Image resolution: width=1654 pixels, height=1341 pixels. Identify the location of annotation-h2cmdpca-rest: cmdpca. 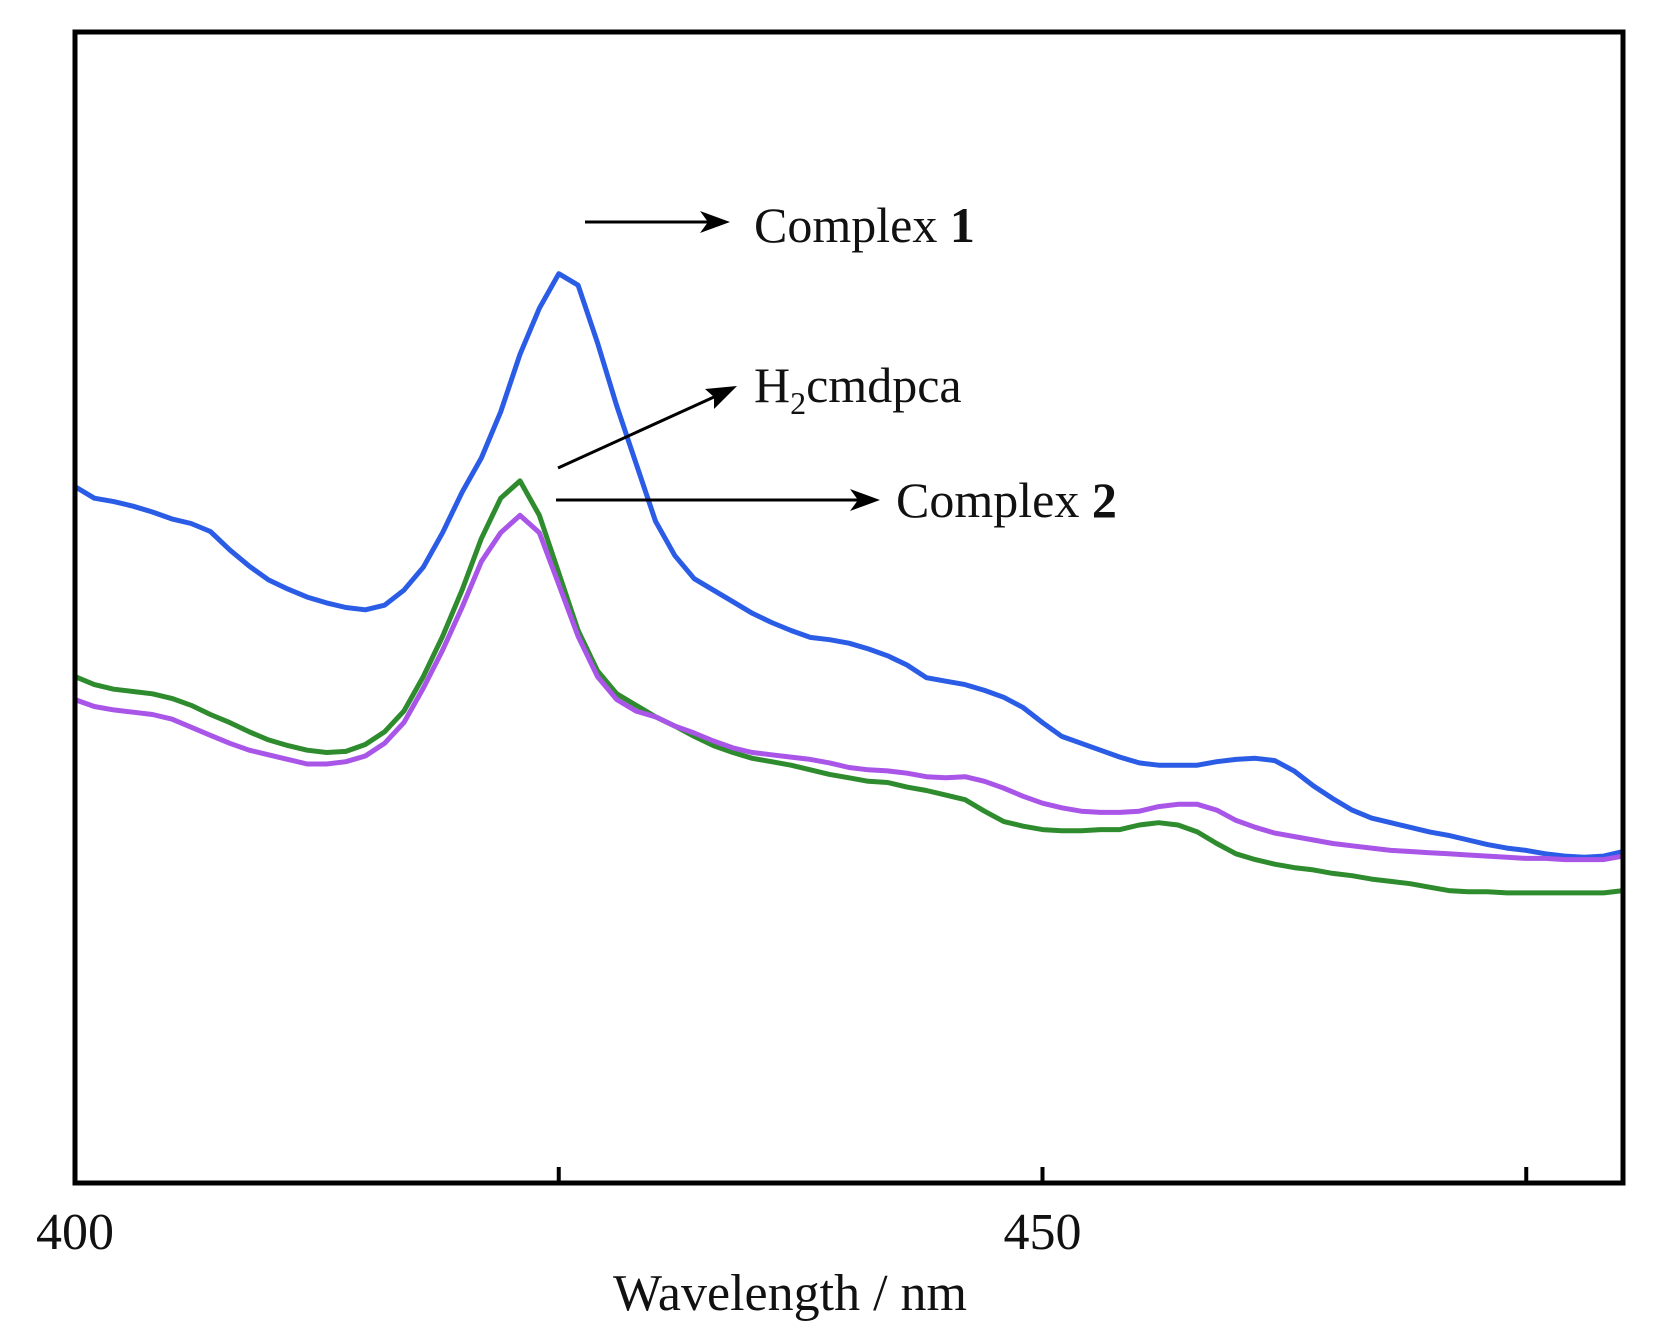
(883, 385).